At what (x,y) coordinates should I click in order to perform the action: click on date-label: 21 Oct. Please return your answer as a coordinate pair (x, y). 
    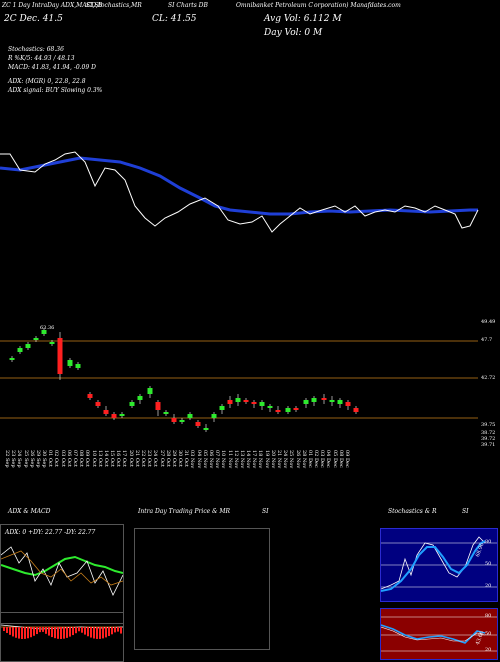
    Looking at the image, I should click on (136, 458).